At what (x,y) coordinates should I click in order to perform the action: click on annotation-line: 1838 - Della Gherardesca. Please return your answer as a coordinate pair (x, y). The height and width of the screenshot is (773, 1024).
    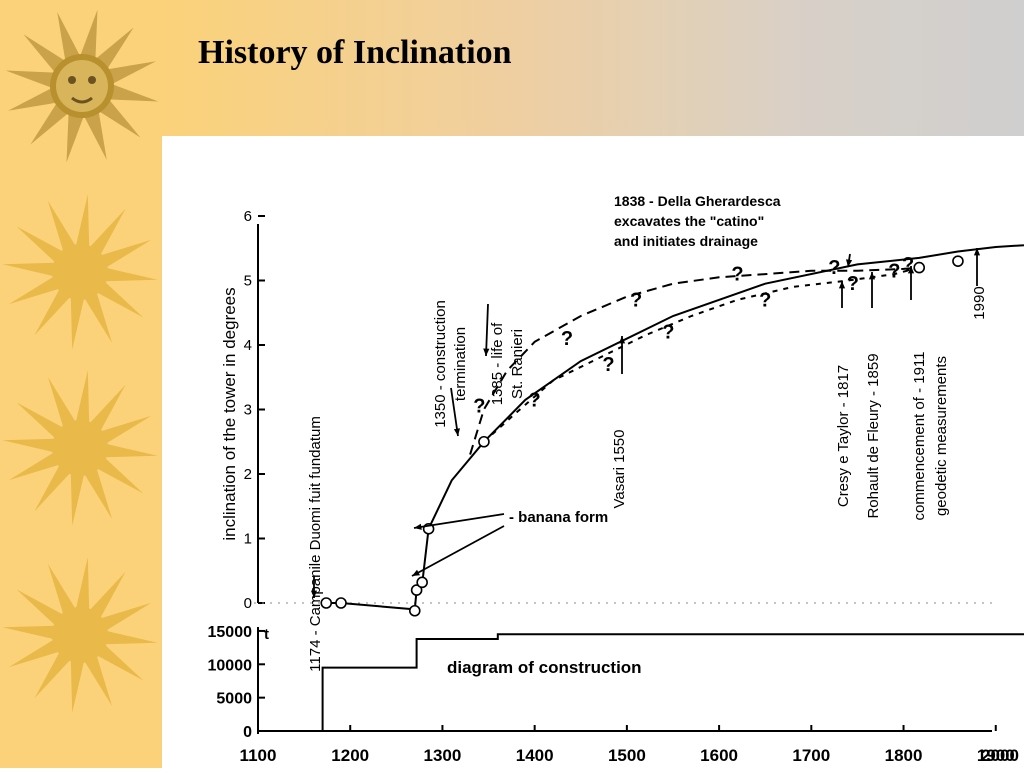
    Looking at the image, I should click on (697, 201).